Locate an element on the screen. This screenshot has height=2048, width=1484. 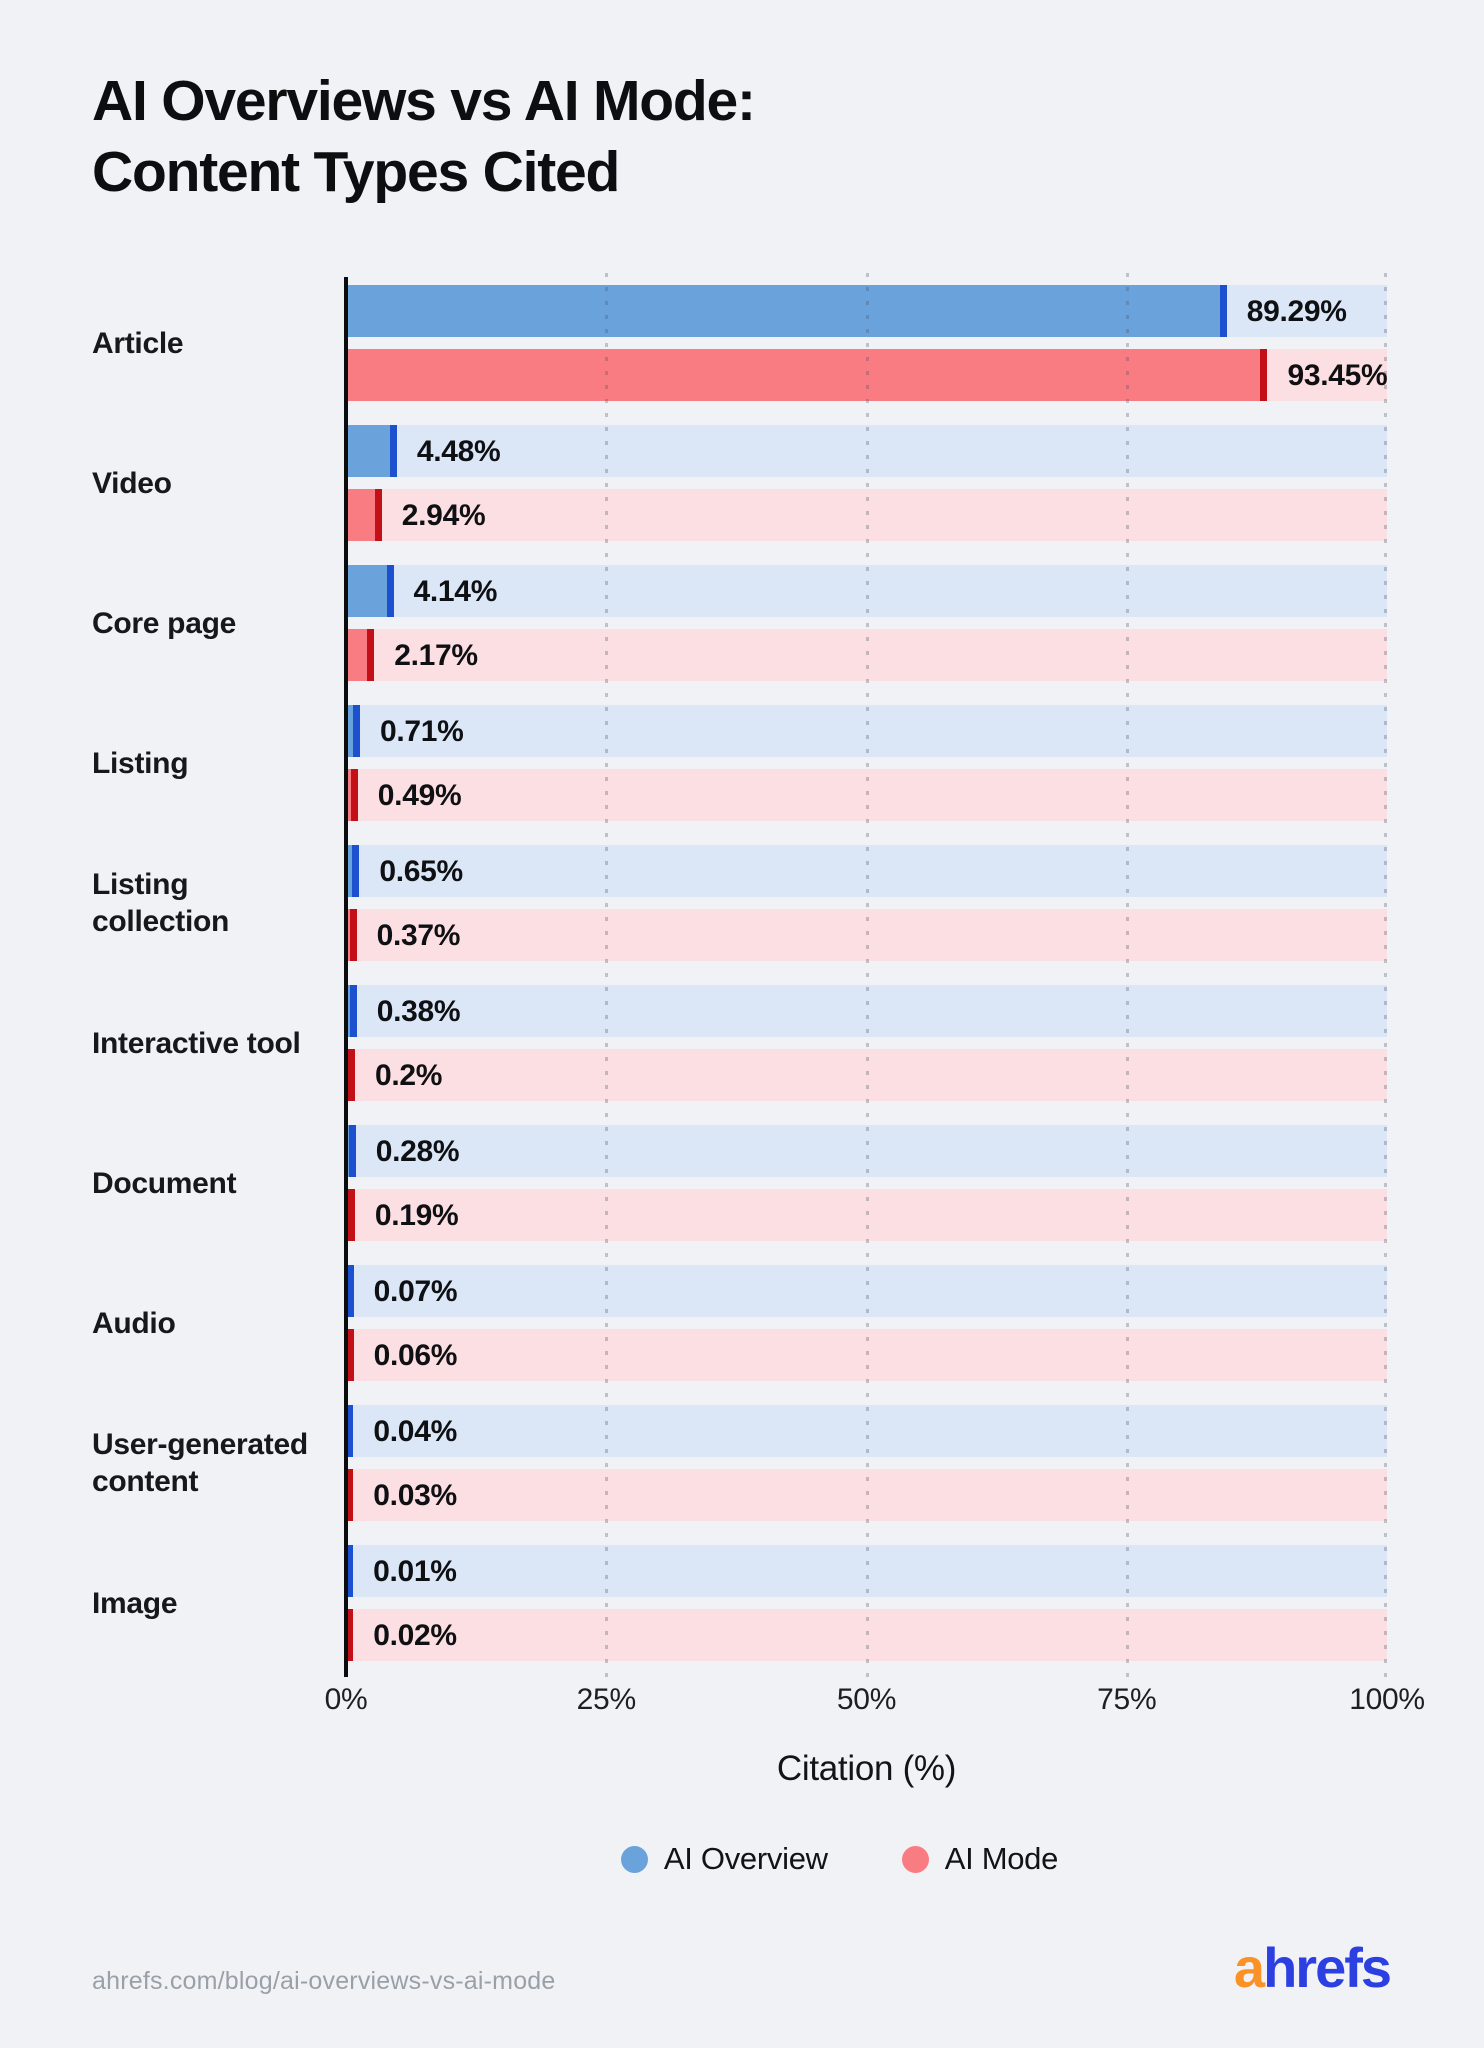
category-group: Image 0.01% 0.02% is located at coordinates (739, 1603).